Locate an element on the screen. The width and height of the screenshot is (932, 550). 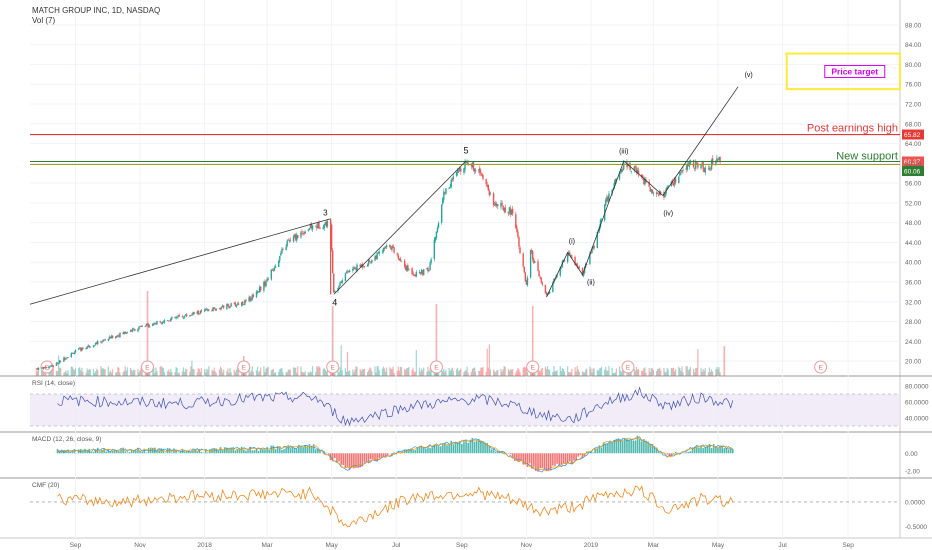
price-badge-label: 60.37 is located at coordinates (912, 162).